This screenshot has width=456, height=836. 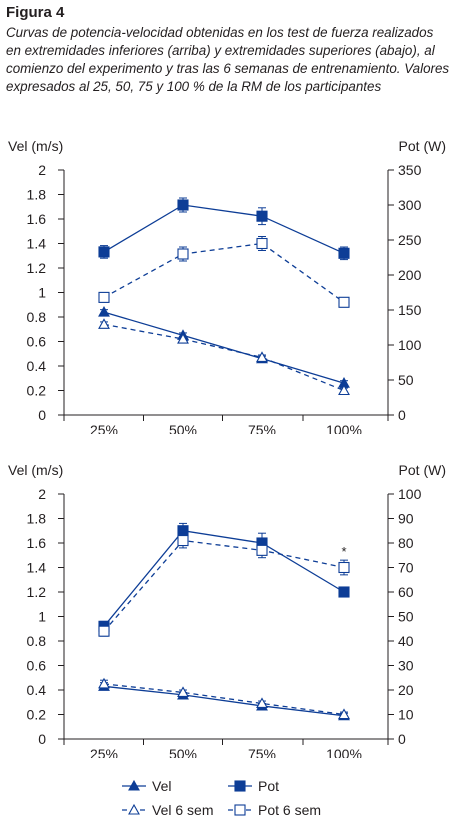 I want to click on chart-bottom-xtick-label: 100%, so click(x=344, y=752).